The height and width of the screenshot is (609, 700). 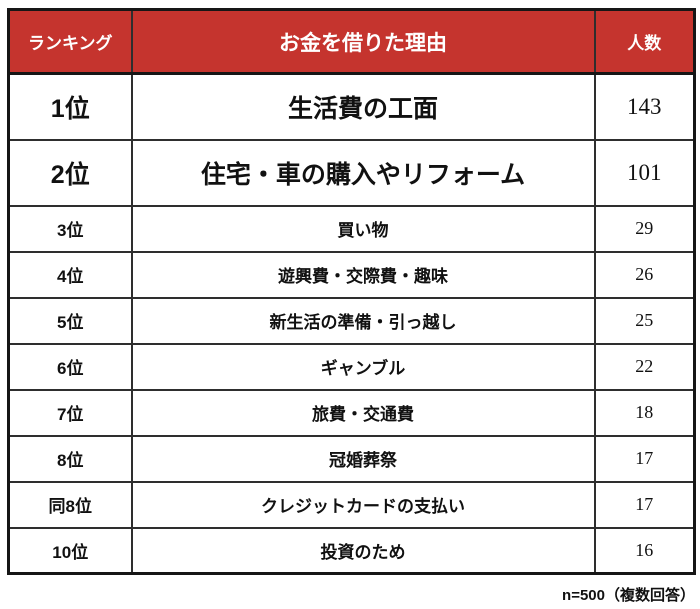 I want to click on cell-count: 18, so click(x=644, y=412).